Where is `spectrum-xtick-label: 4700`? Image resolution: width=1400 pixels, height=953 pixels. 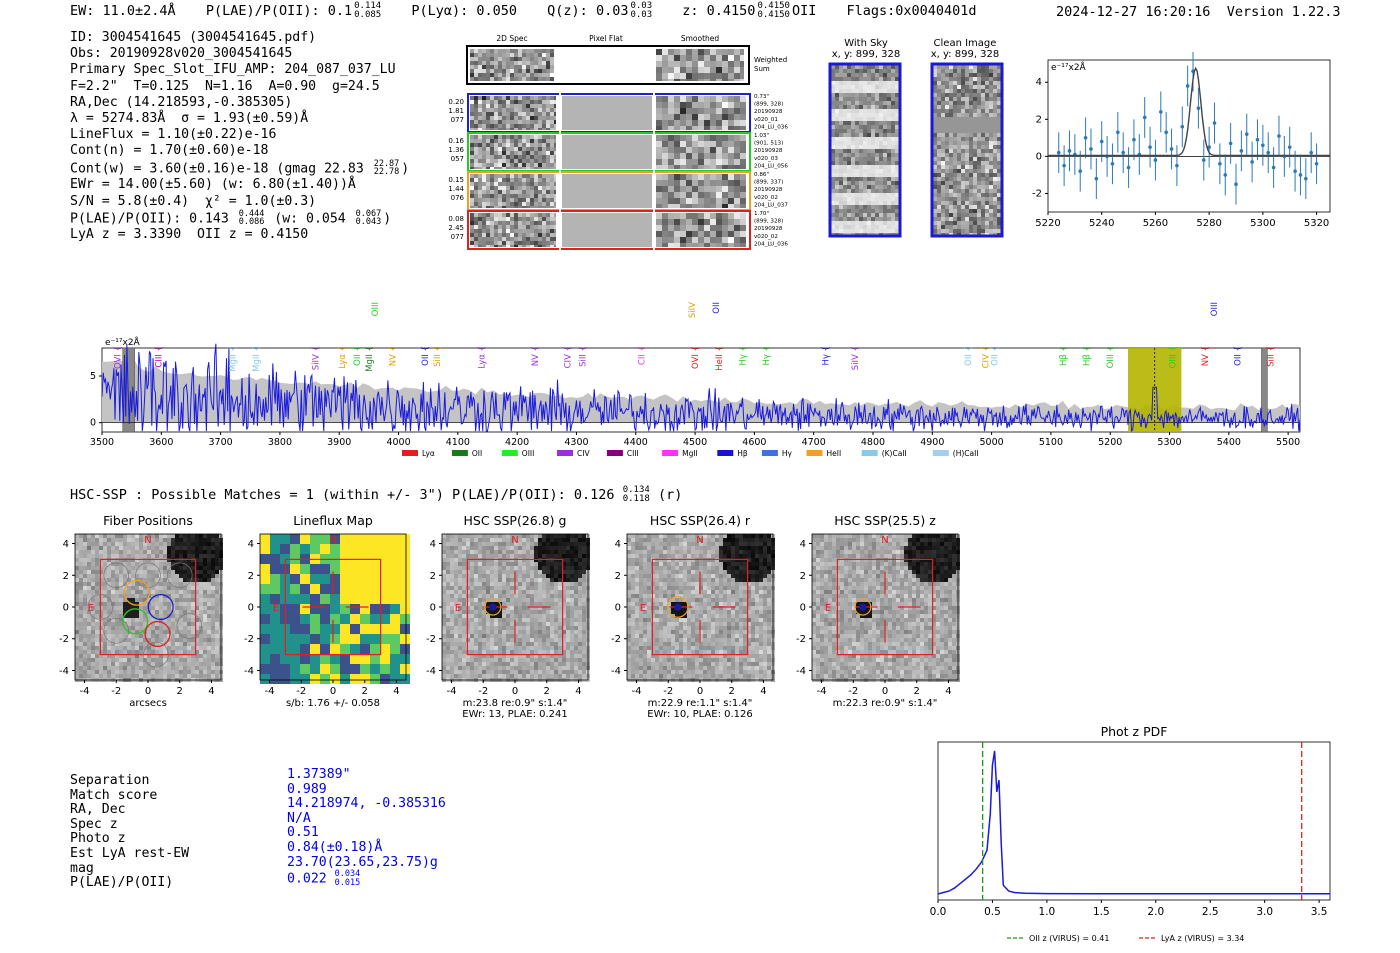 spectrum-xtick-label: 4700 is located at coordinates (814, 442).